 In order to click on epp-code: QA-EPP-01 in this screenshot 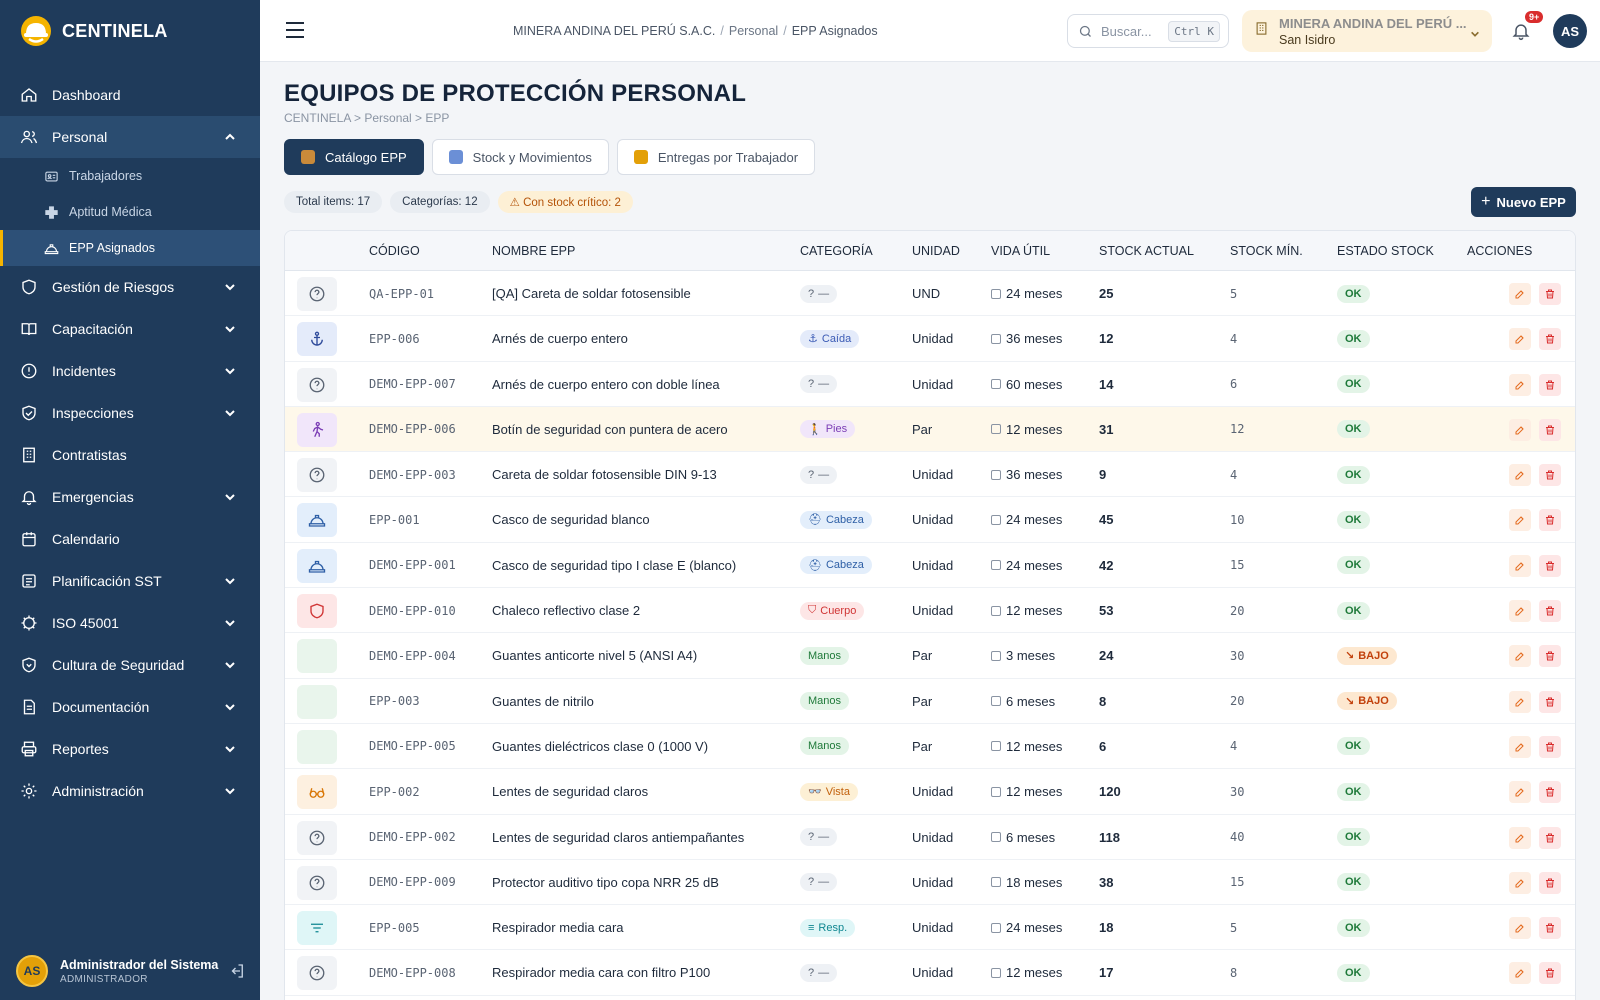, I will do `click(402, 293)`.